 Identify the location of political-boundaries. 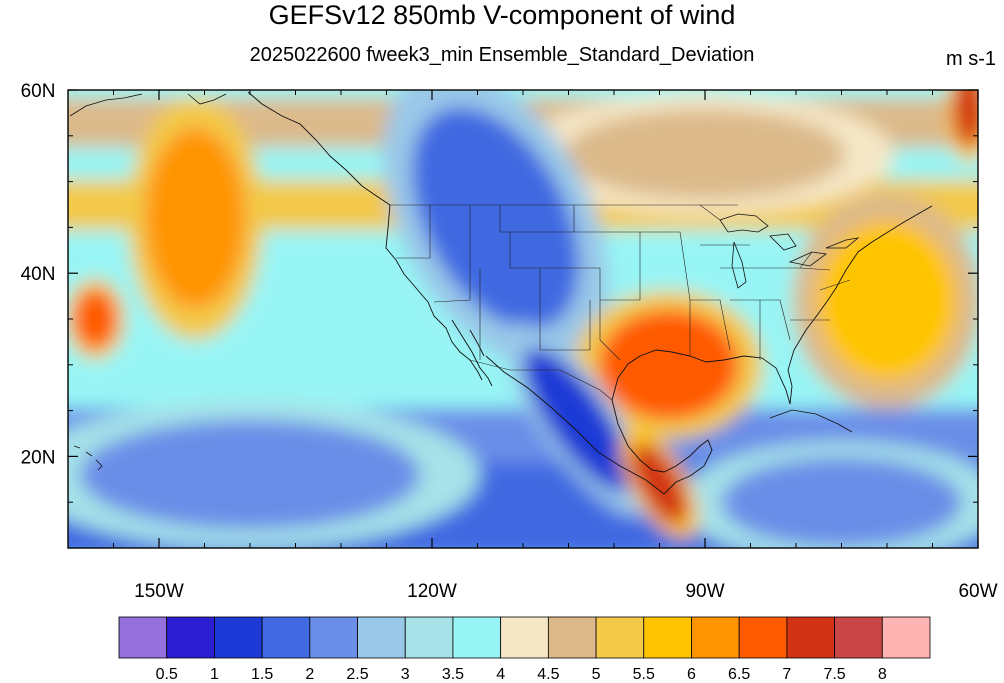
(620, 302).